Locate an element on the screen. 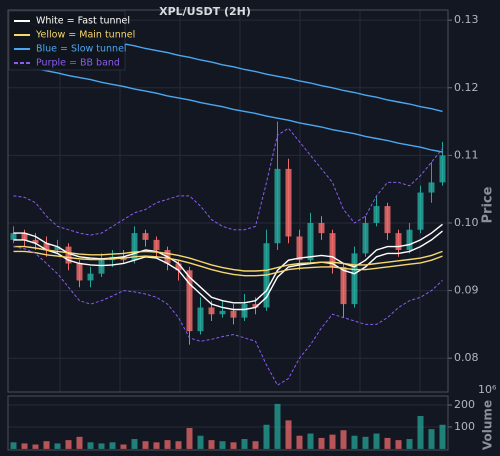 The height and width of the screenshot is (456, 500). y-tick-label: 0.09 is located at coordinates (466, 290).